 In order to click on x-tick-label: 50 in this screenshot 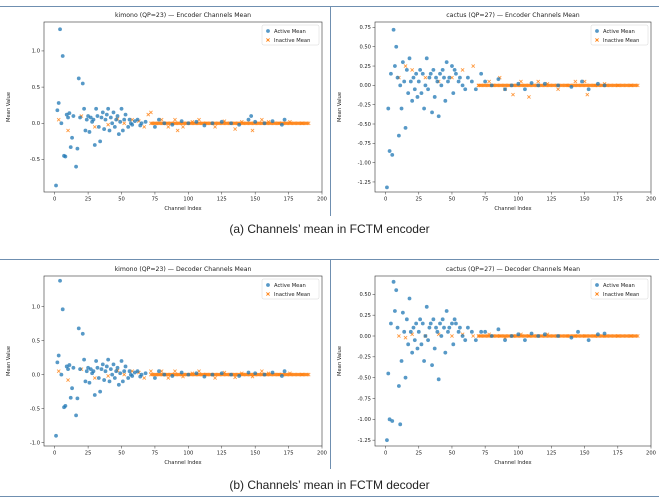, I will do `click(121, 200)`.